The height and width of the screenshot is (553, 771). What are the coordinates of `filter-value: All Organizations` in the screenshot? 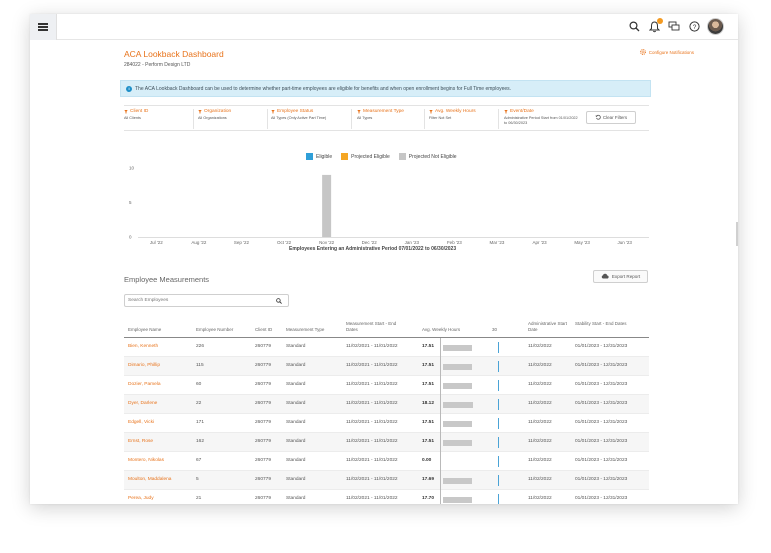 It's located at (212, 118).